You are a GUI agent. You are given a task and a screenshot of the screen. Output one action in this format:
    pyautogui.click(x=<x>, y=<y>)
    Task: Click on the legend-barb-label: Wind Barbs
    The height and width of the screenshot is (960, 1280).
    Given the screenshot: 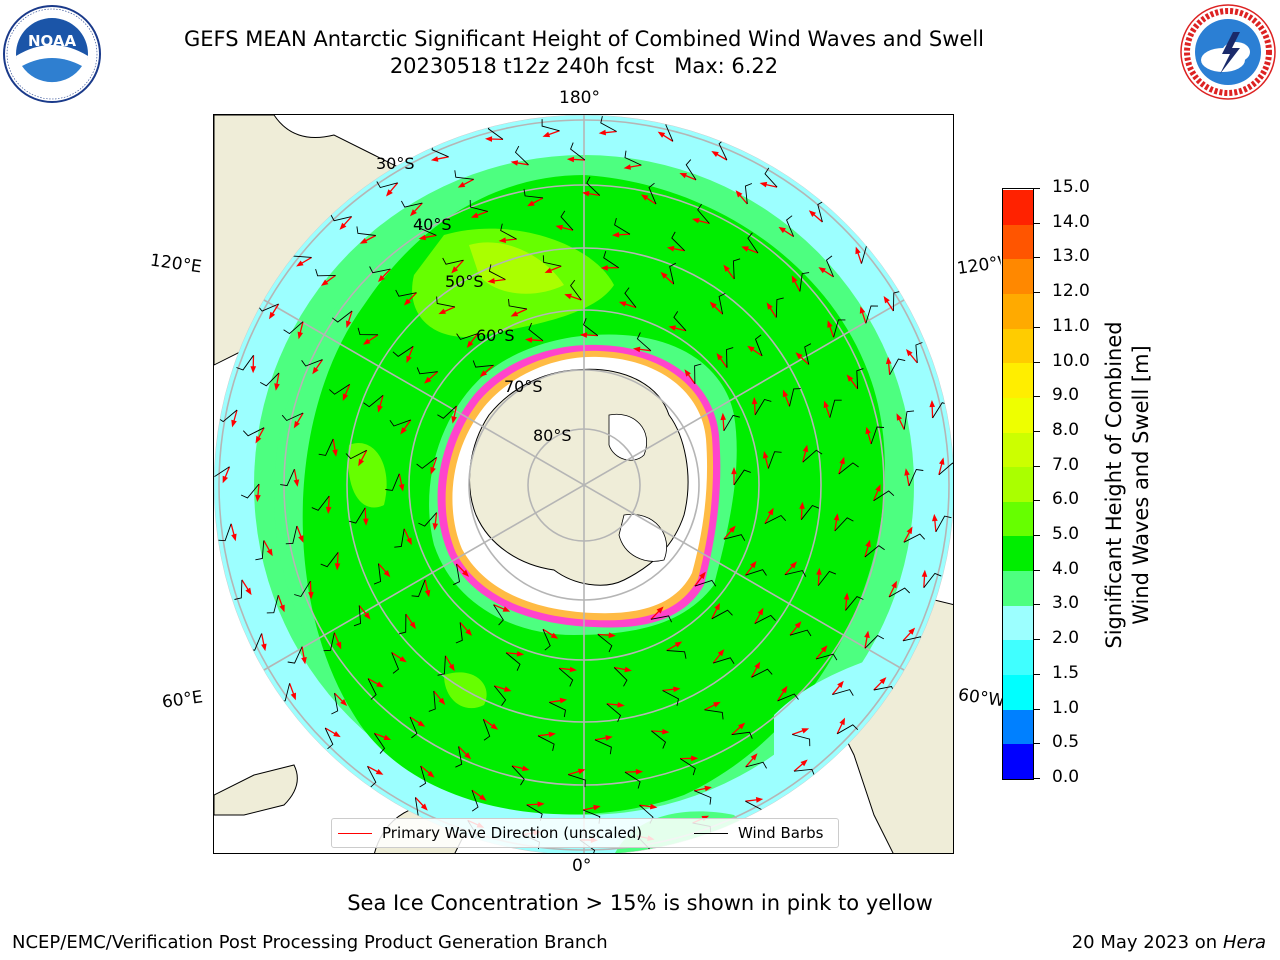 What is the action you would take?
    pyautogui.click(x=781, y=833)
    